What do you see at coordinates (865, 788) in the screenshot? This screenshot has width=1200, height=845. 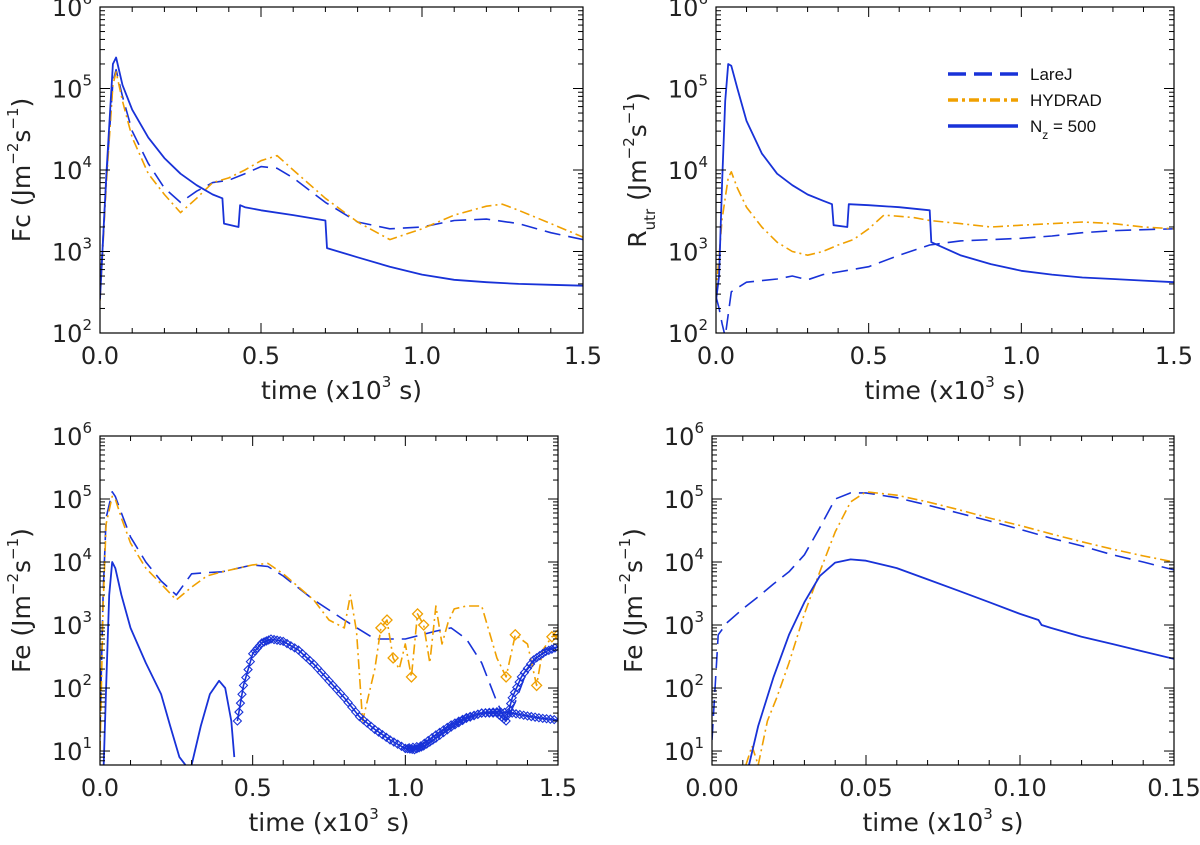 I see `x-tick-label: 0.05` at bounding box center [865, 788].